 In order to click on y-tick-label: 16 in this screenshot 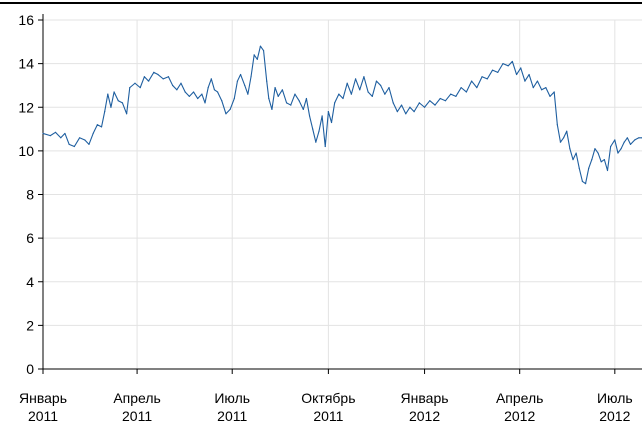, I will do `click(26, 20)`.